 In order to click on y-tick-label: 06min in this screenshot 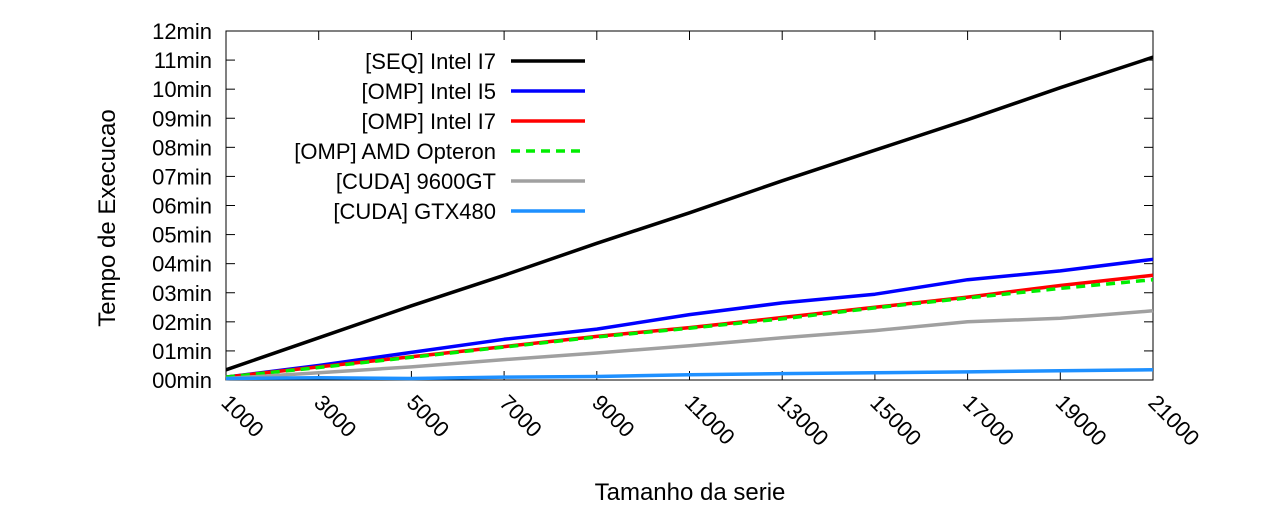, I will do `click(182, 206)`.